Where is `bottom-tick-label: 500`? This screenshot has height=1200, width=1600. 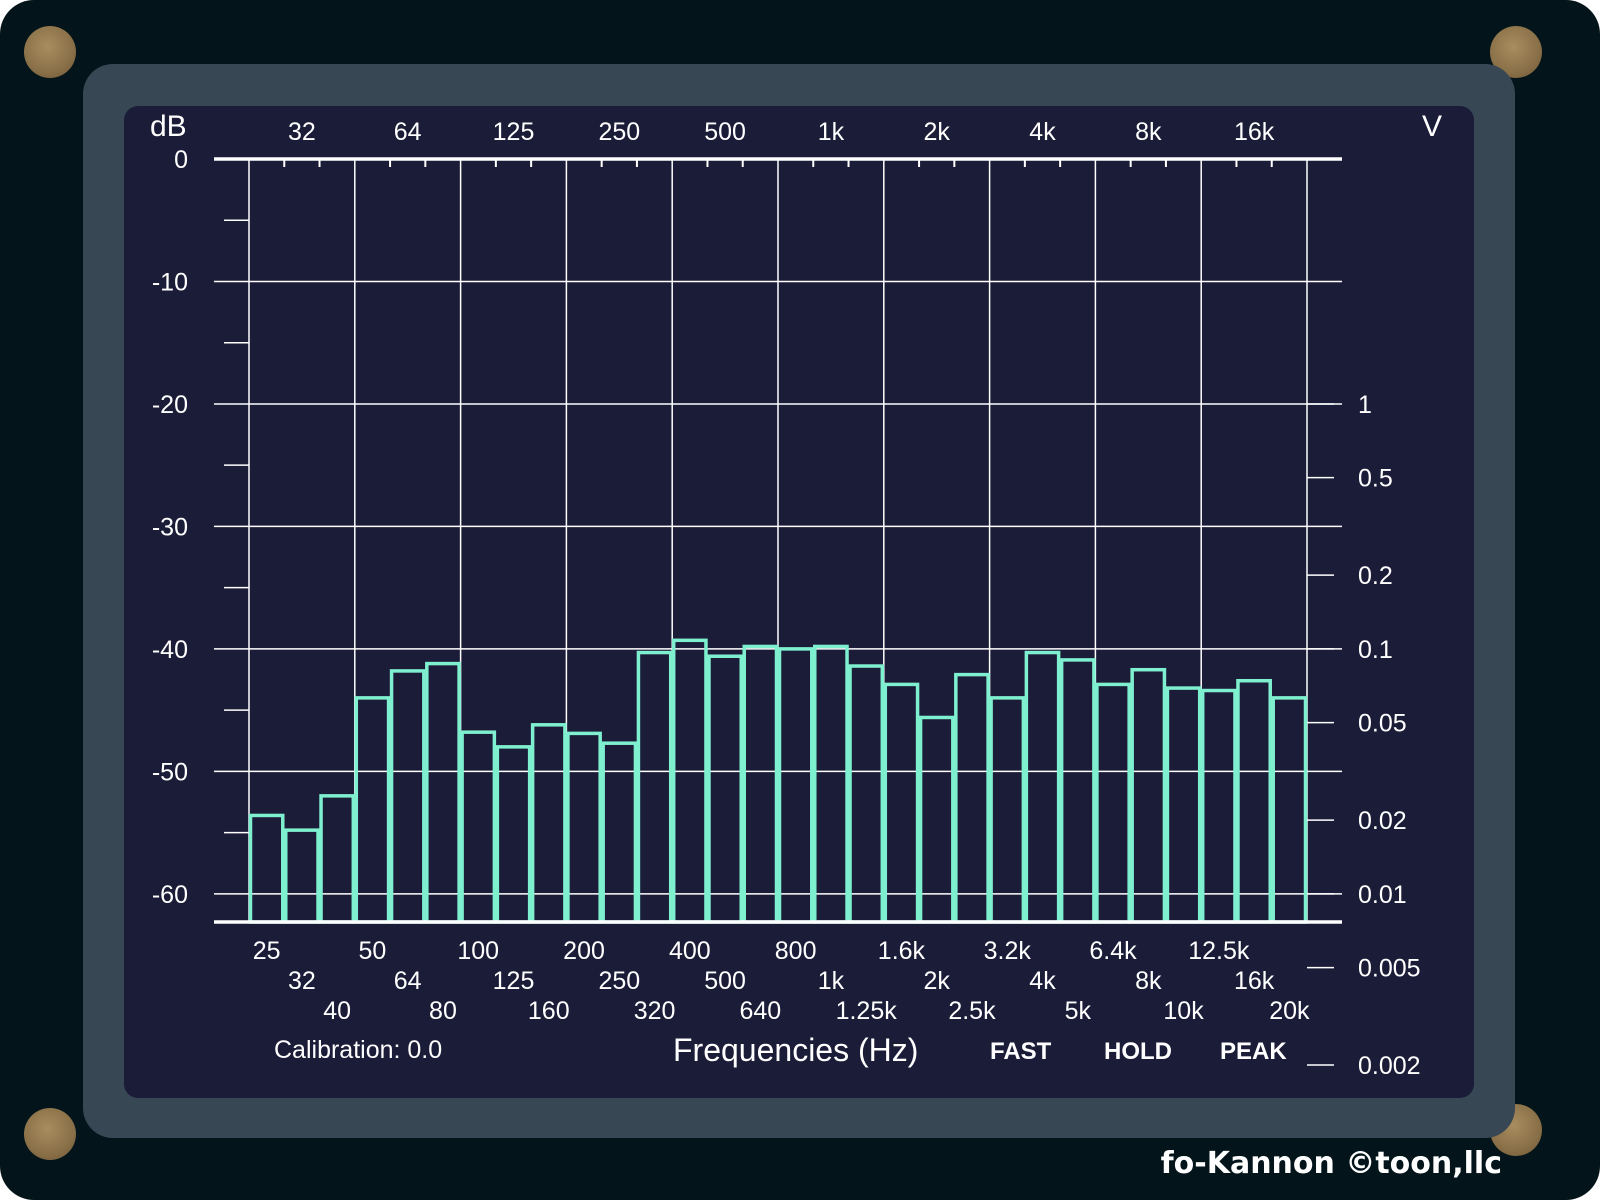 bottom-tick-label: 500 is located at coordinates (725, 981).